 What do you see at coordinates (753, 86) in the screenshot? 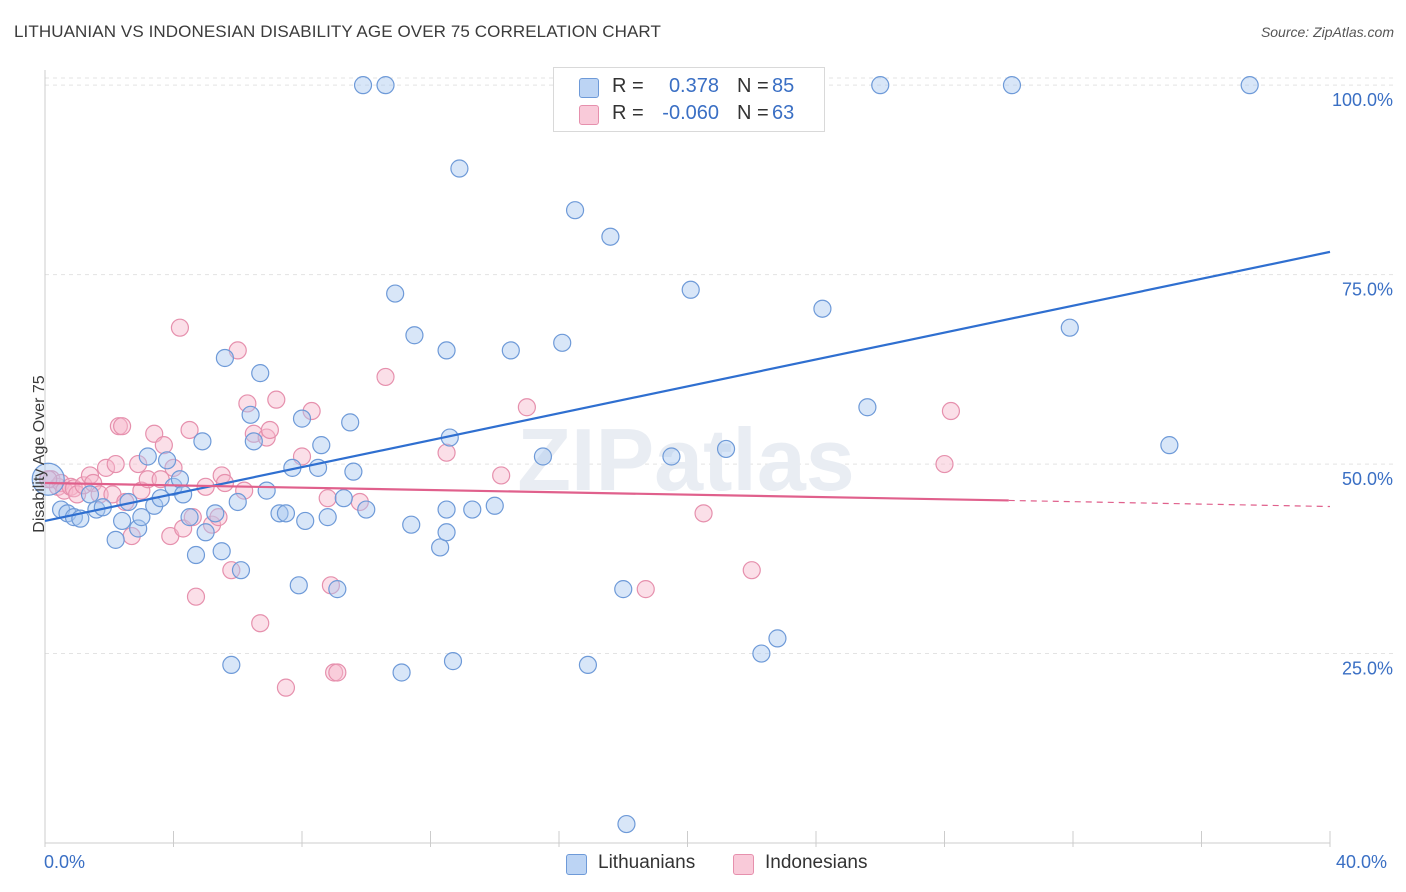
I see `legend-n-label: N =` at bounding box center [753, 86].